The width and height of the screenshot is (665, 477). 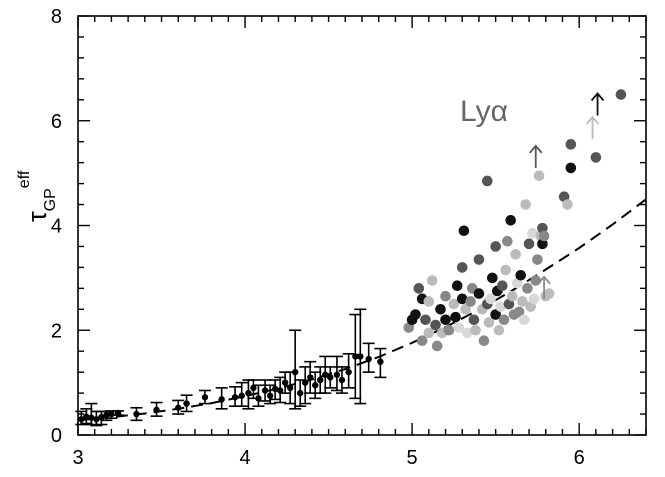 I want to click on lya-annotation: Lyα, so click(x=484, y=111).